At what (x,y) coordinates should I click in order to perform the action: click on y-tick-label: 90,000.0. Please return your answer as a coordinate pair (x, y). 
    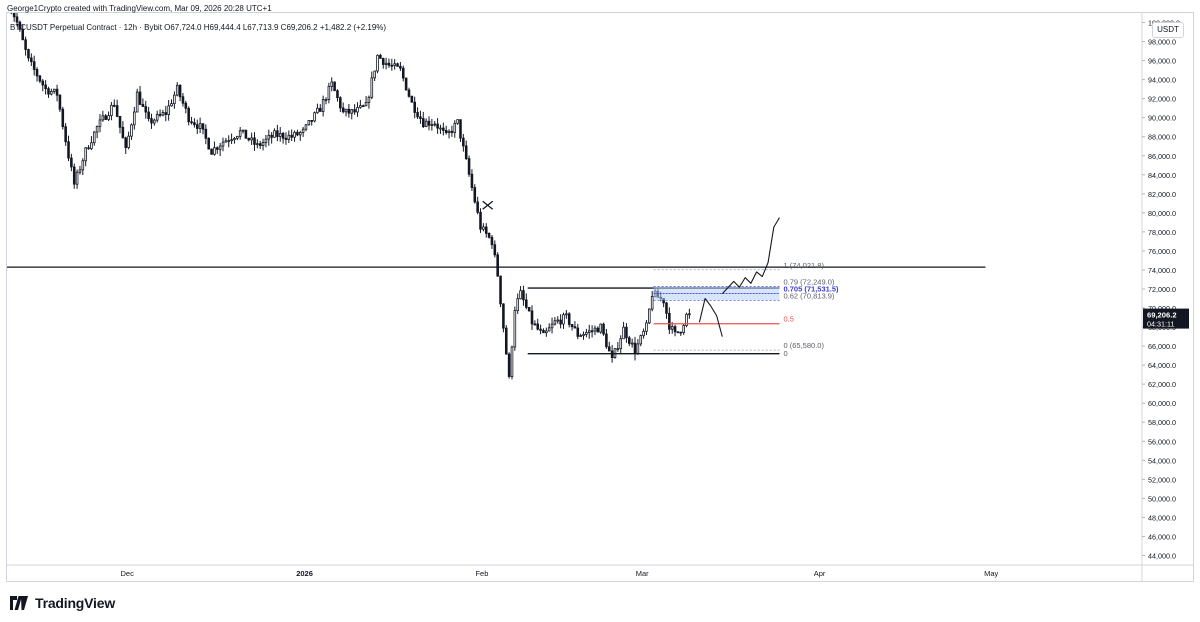
    Looking at the image, I should click on (1162, 118).